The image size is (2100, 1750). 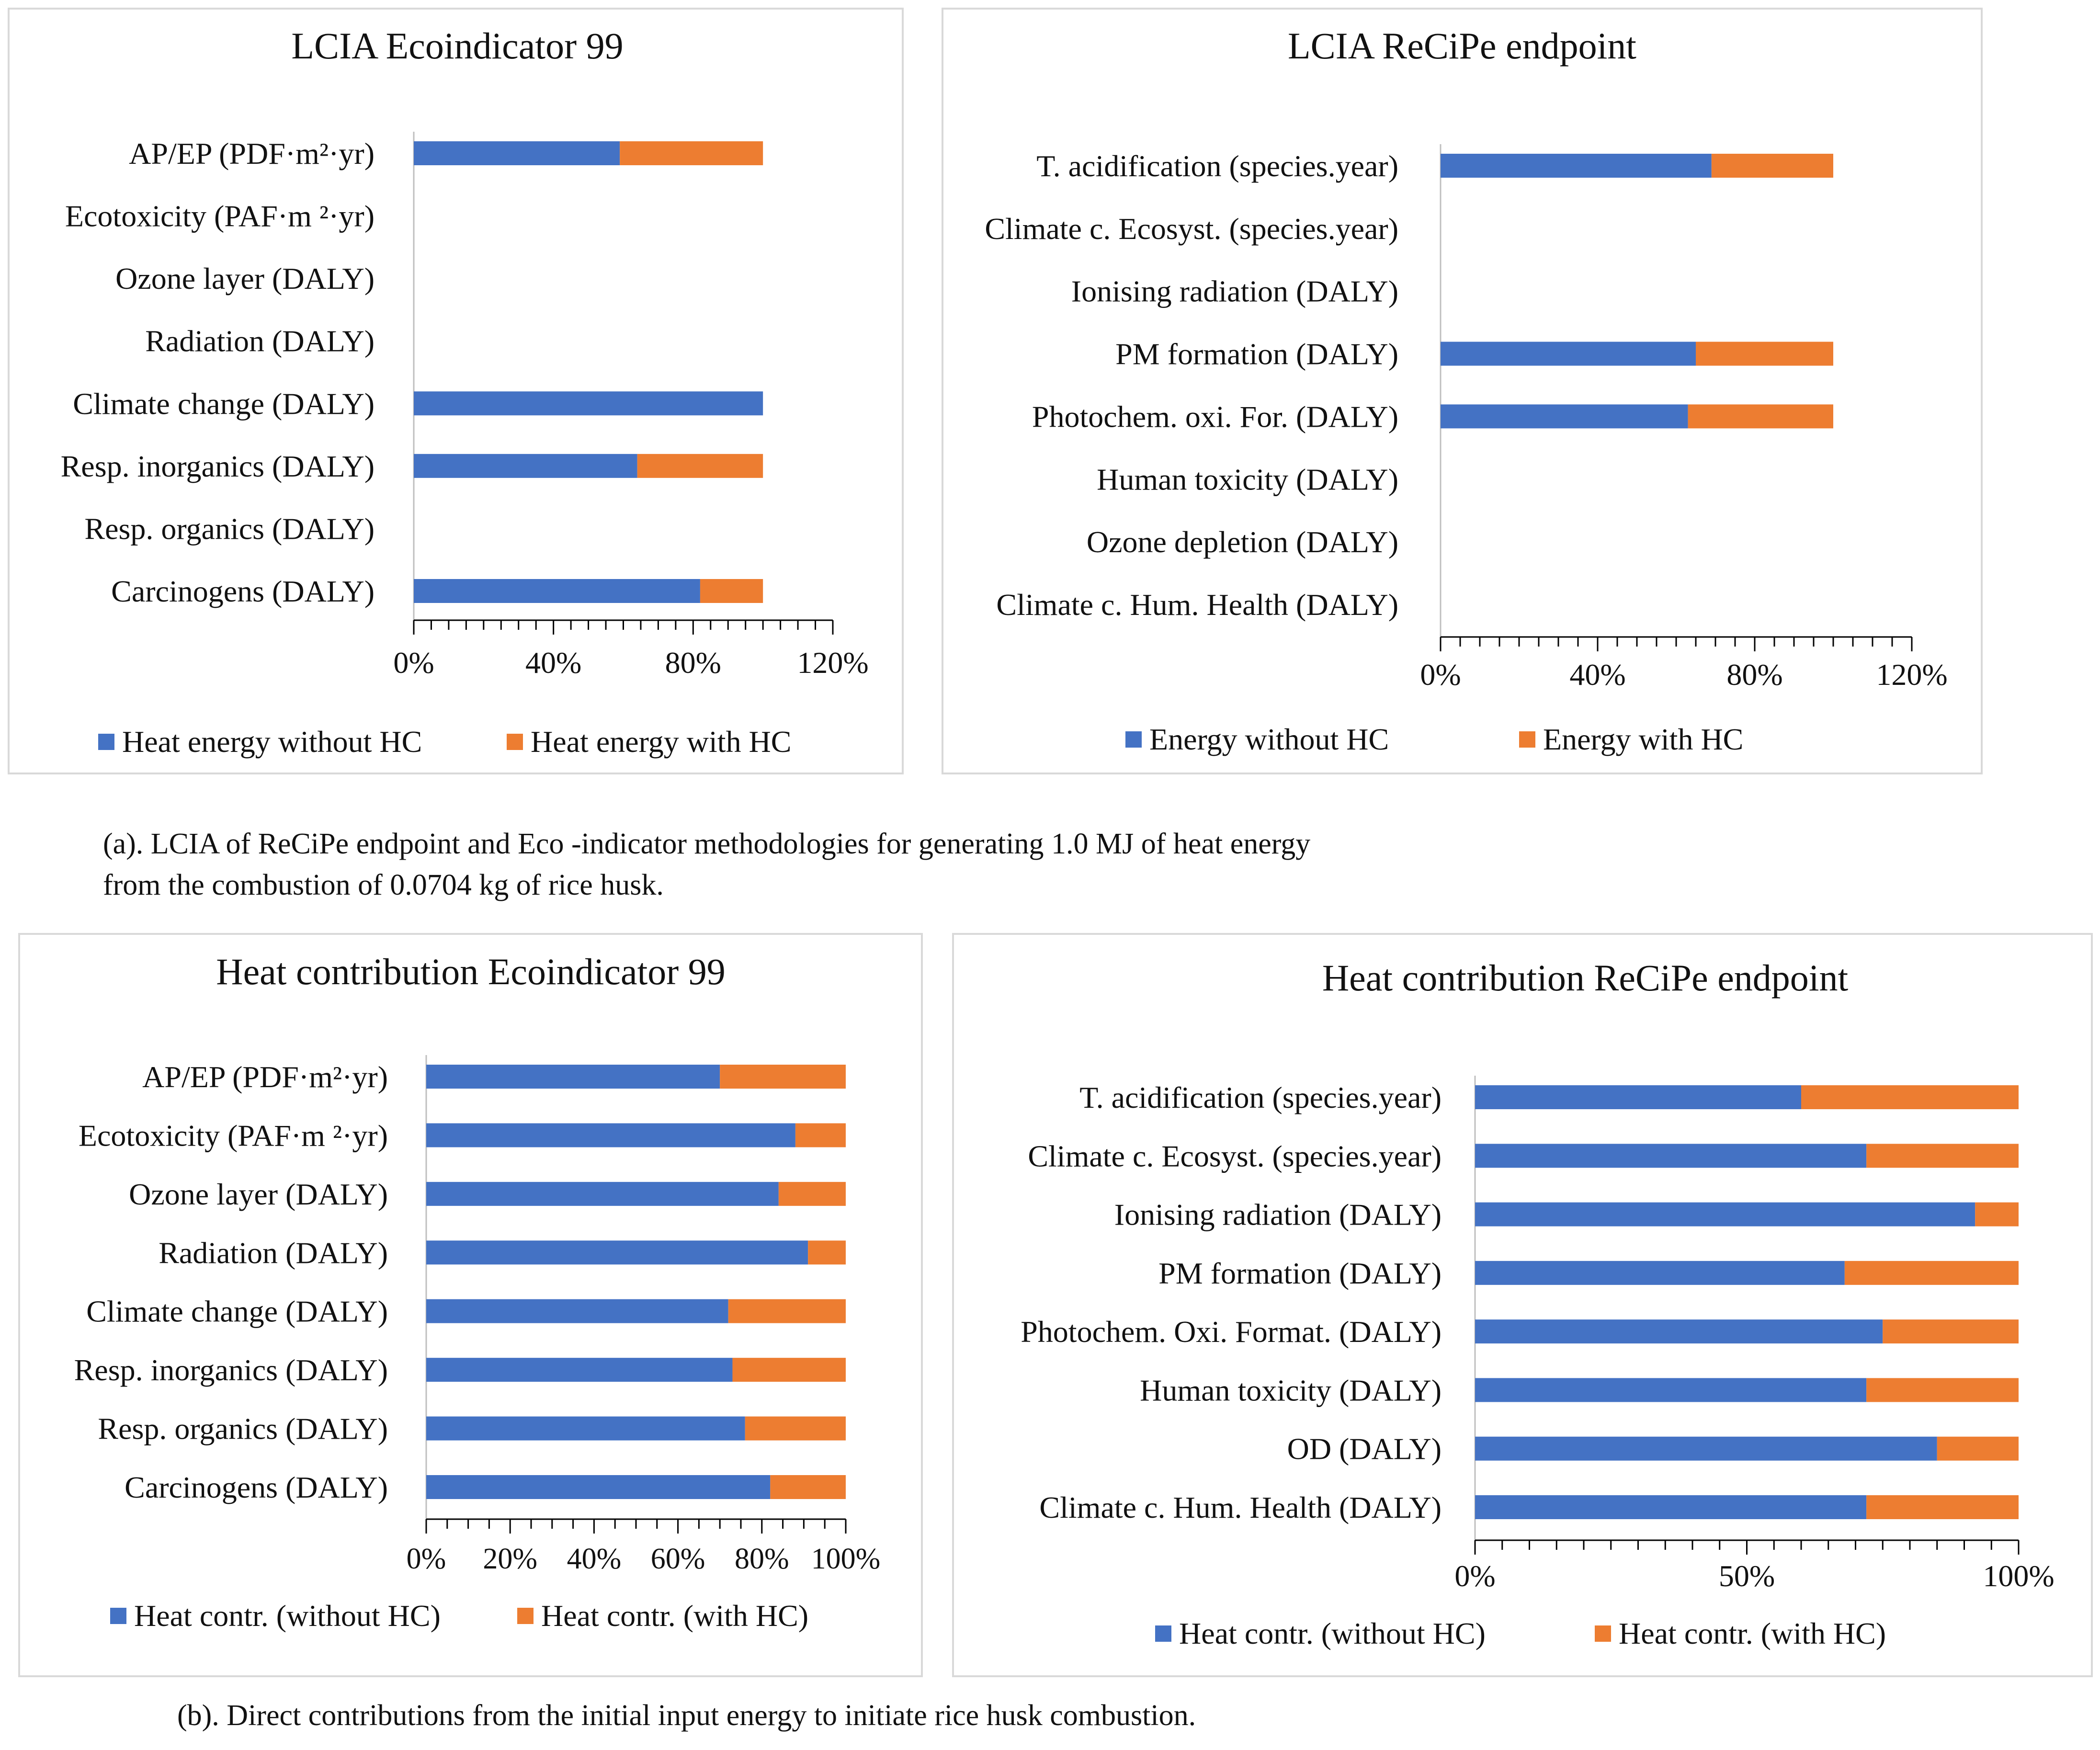 What do you see at coordinates (1256, 354) in the screenshot?
I see `category-label-a-right: PM formation (DALY)` at bounding box center [1256, 354].